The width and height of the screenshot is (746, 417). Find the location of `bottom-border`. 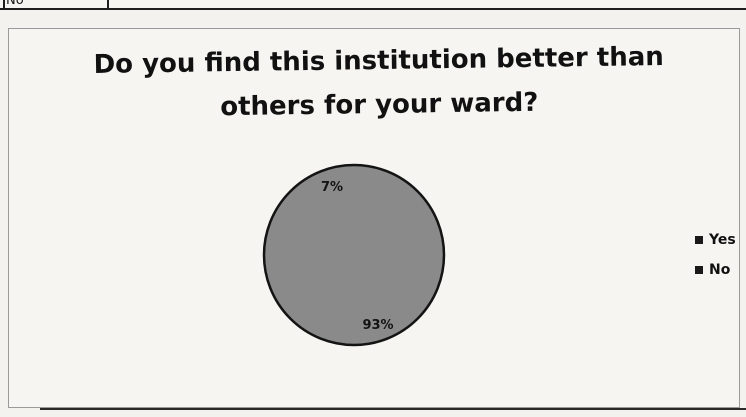

bottom-border is located at coordinates (393, 409).